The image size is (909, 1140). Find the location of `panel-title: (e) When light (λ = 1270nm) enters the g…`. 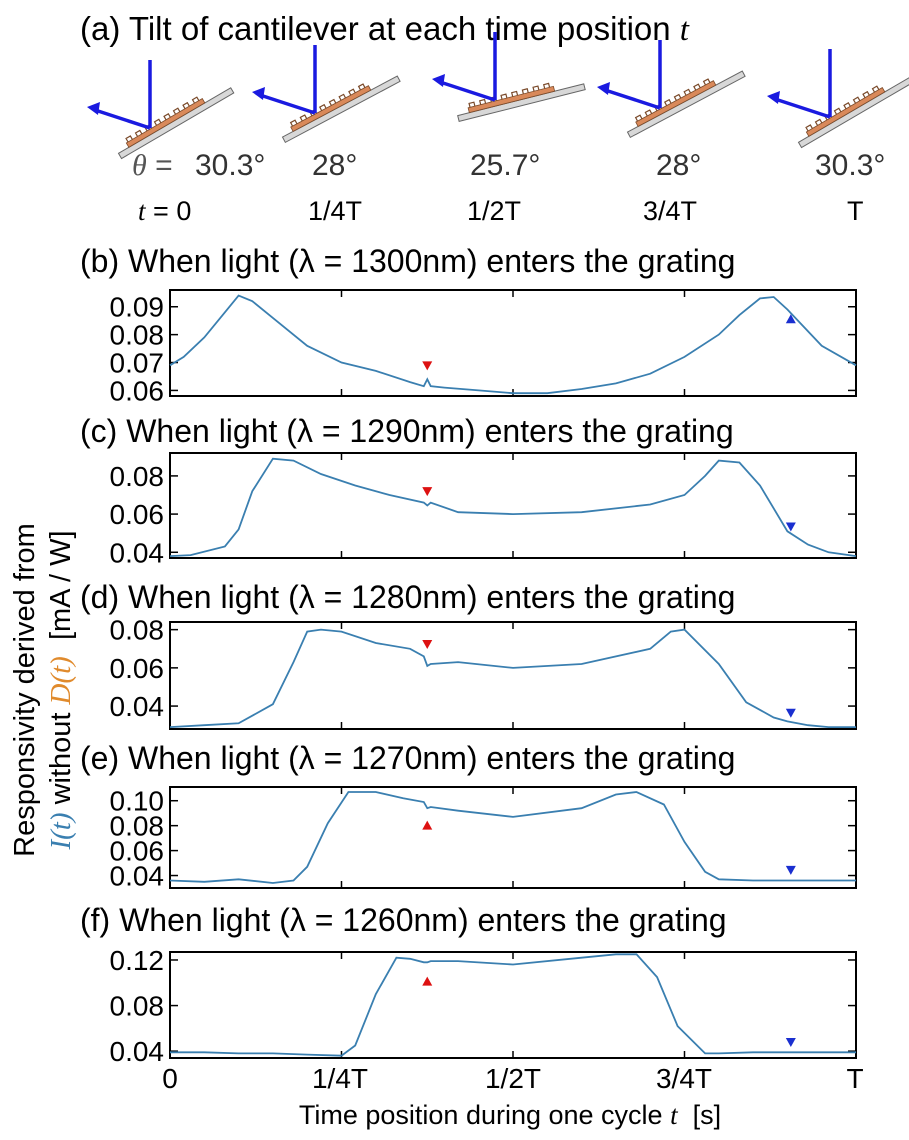

panel-title: (e) When light (λ = 1270nm) enters the g… is located at coordinates (407, 758).